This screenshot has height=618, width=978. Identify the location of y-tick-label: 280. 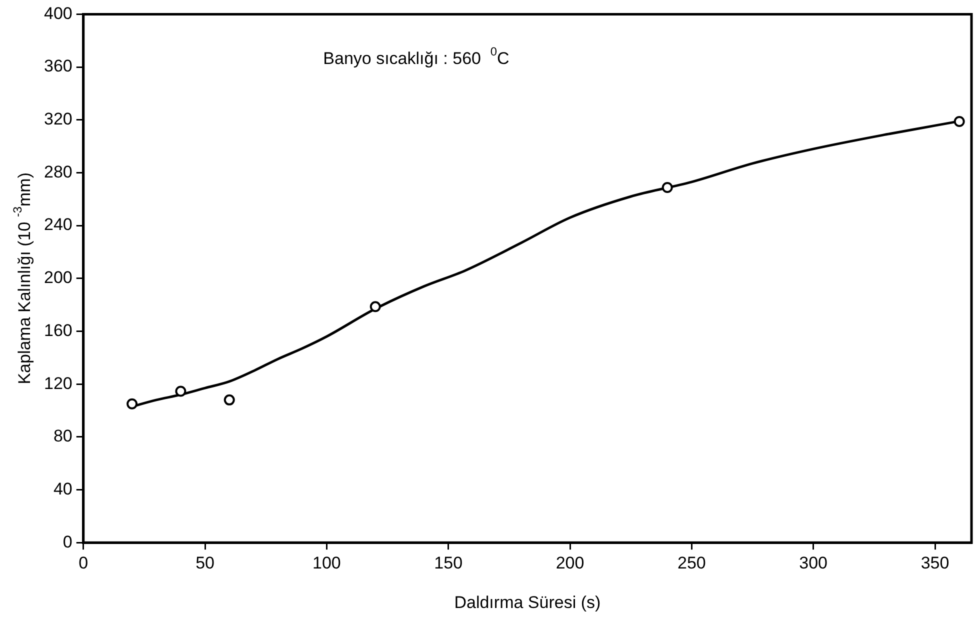
(58, 172).